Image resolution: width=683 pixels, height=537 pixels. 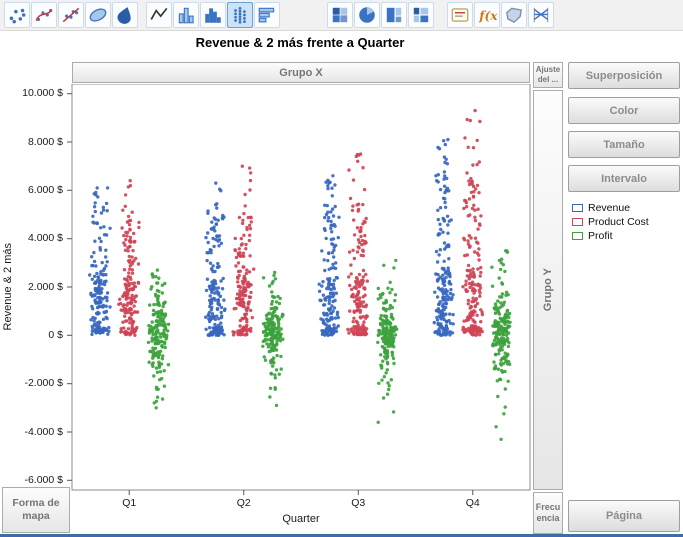 What do you see at coordinates (159, 15) in the screenshot?
I see `toolbar-icon-line` at bounding box center [159, 15].